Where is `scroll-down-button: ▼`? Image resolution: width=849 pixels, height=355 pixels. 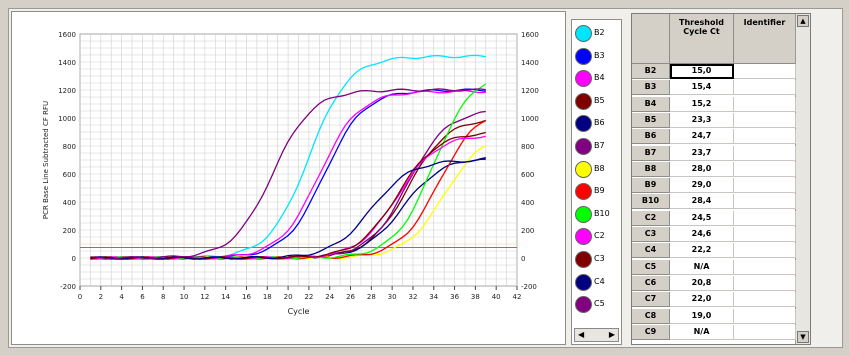 scroll-down-button: ▼ is located at coordinates (803, 337).